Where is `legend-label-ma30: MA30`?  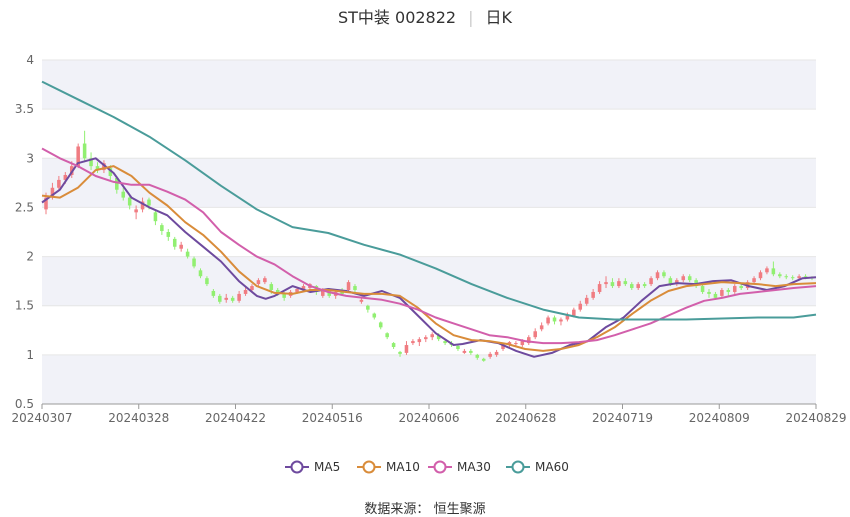 legend-label-ma30: MA30 is located at coordinates (474, 467).